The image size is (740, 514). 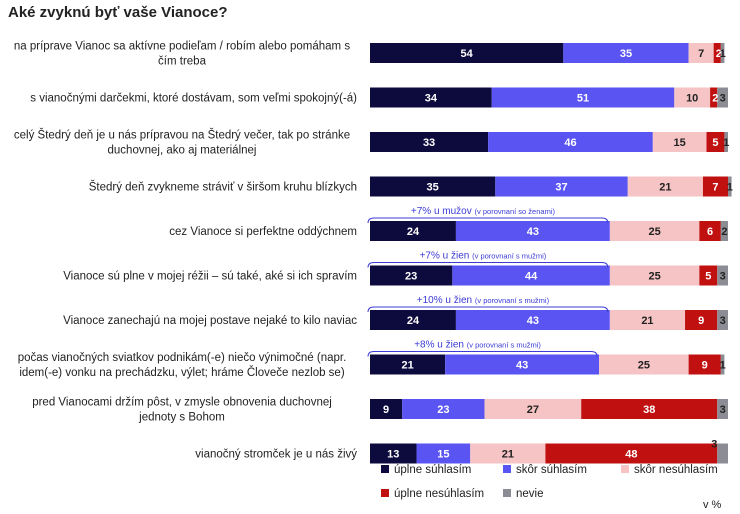 What do you see at coordinates (439, 494) in the screenshot?
I see `legend-label: úplne nesúhlasím` at bounding box center [439, 494].